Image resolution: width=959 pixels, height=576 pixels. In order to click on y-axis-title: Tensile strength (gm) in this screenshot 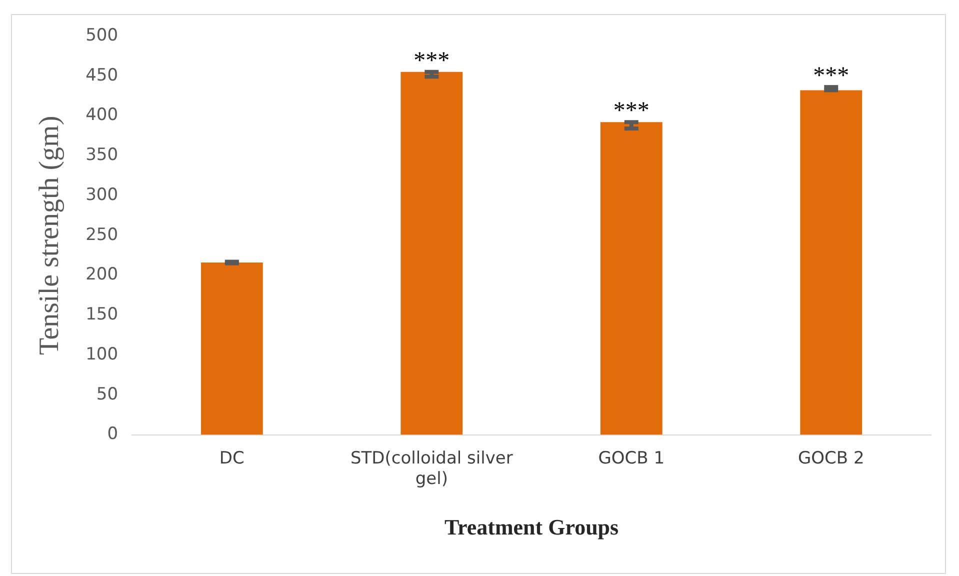, I will do `click(50, 235)`.